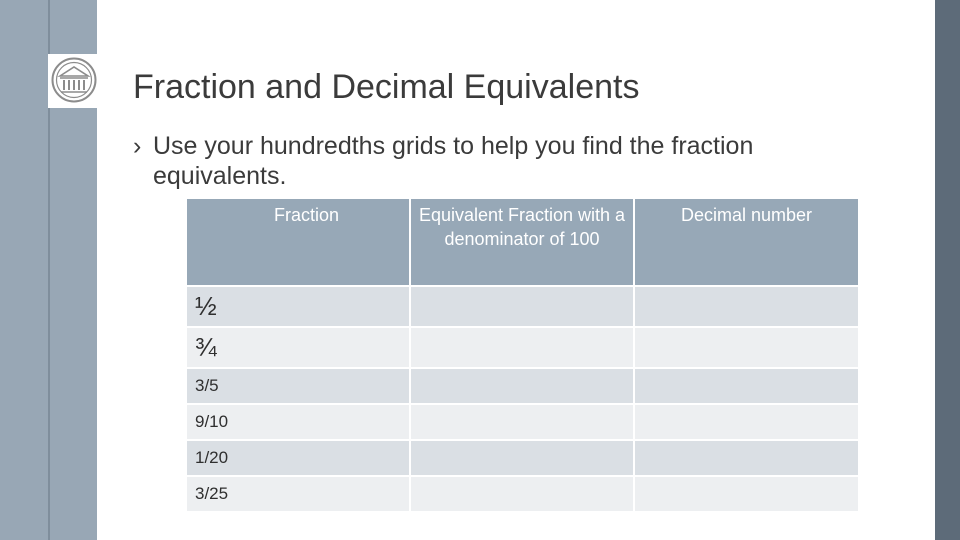 The height and width of the screenshot is (540, 960). Describe the element at coordinates (298, 458) in the screenshot. I see `fraction-cell: 1/20` at that location.